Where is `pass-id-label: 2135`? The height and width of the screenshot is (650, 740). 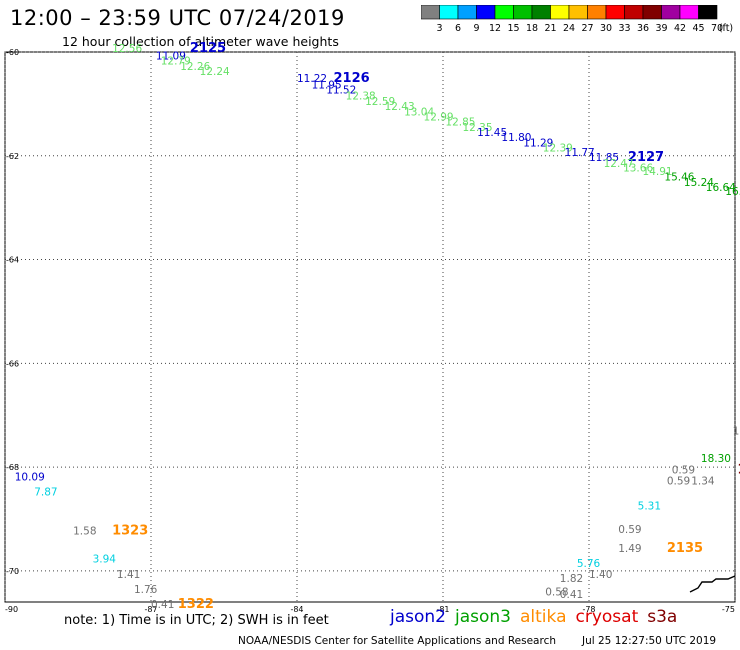
pass-id-label: 2135 is located at coordinates (685, 548).